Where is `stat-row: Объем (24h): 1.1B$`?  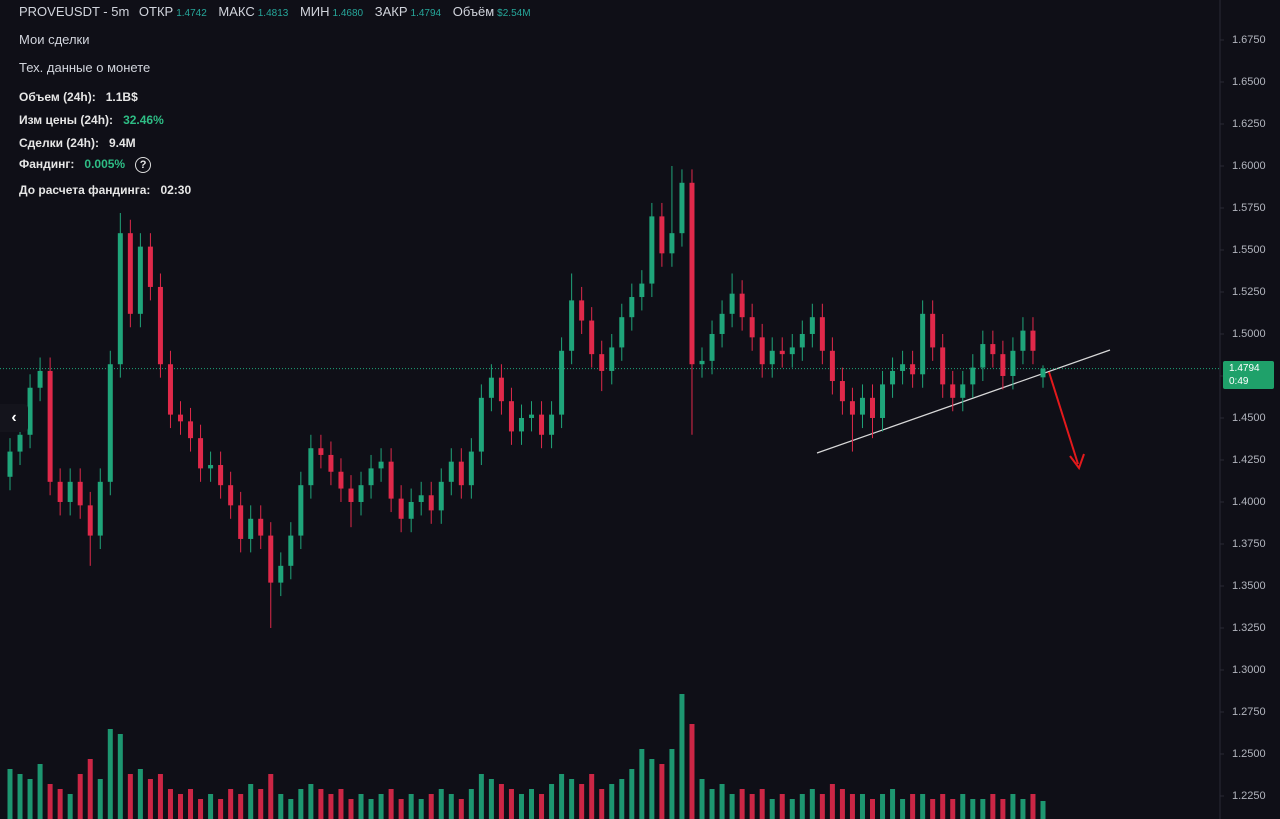 stat-row: Объем (24h): 1.1B$ is located at coordinates (78, 97).